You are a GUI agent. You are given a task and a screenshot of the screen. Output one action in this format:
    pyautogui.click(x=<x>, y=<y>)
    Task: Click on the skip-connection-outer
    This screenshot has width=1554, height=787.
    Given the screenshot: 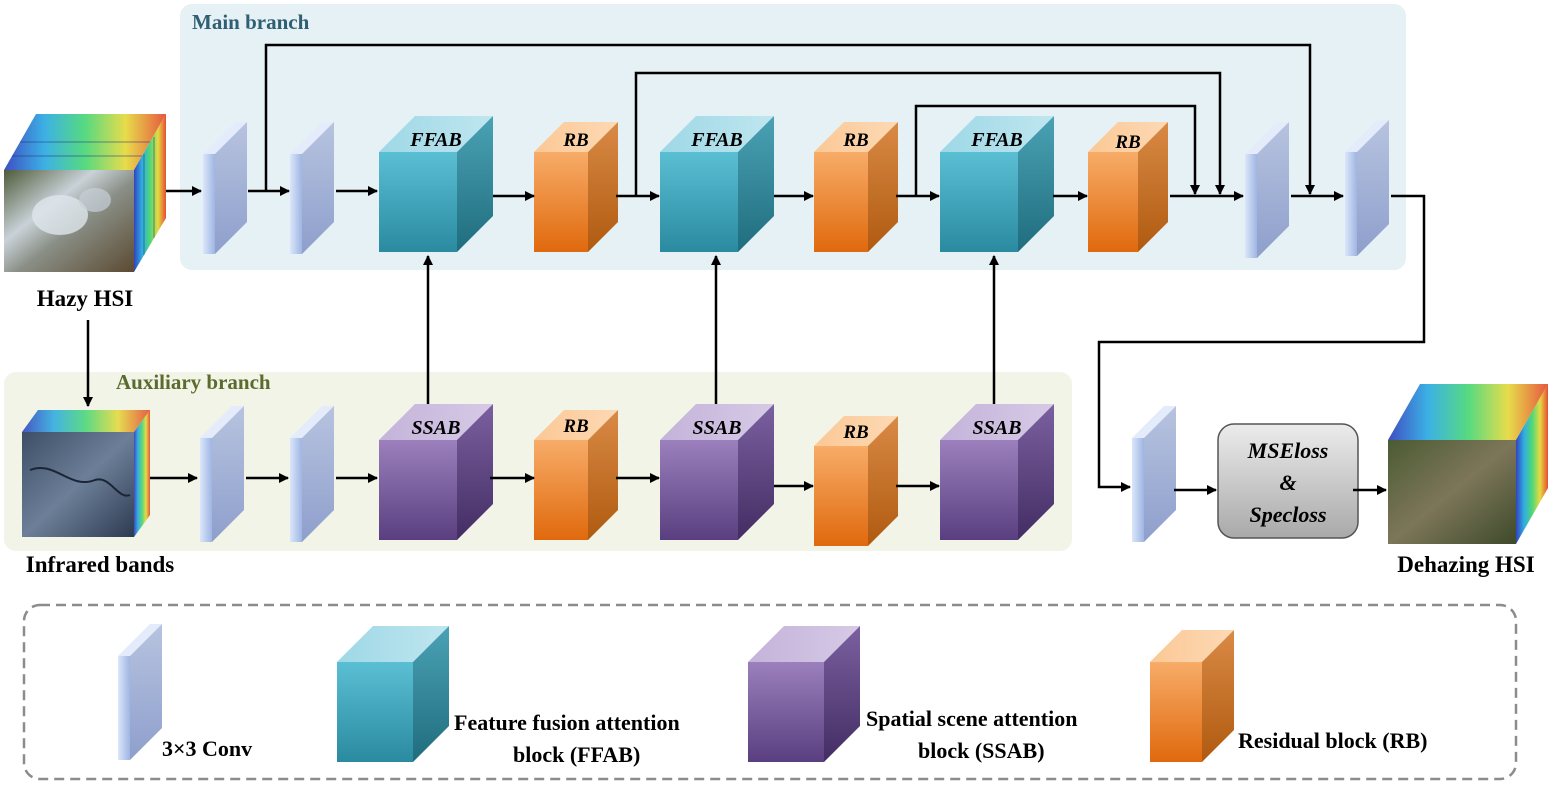 What is the action you would take?
    pyautogui.click(x=789, y=119)
    